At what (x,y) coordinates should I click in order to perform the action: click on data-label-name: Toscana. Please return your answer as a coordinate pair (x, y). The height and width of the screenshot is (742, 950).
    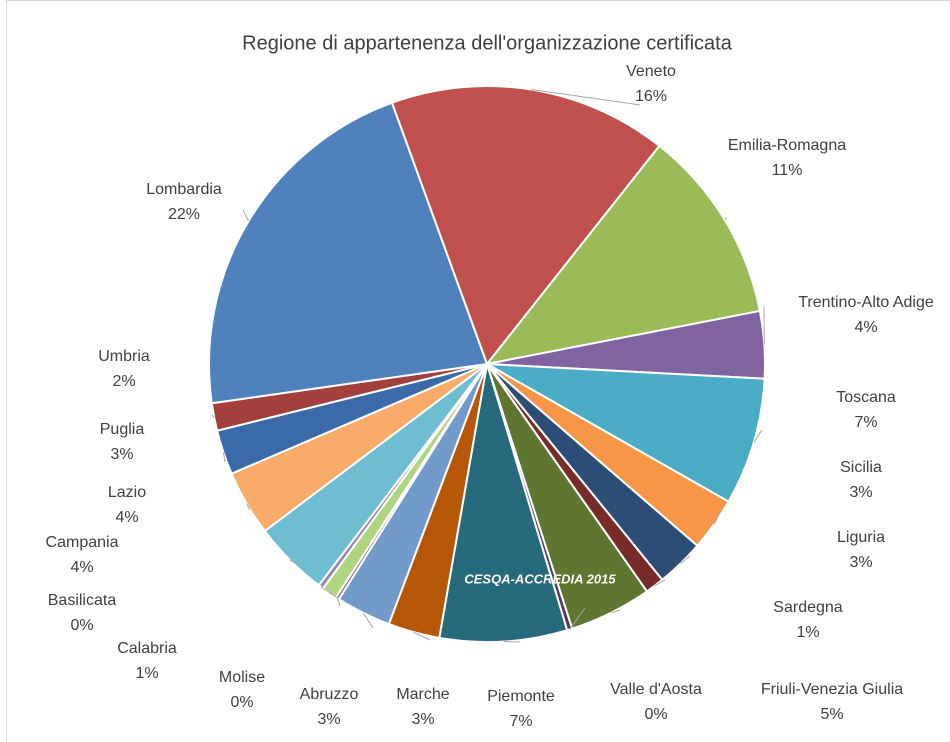
    Looking at the image, I should click on (866, 397).